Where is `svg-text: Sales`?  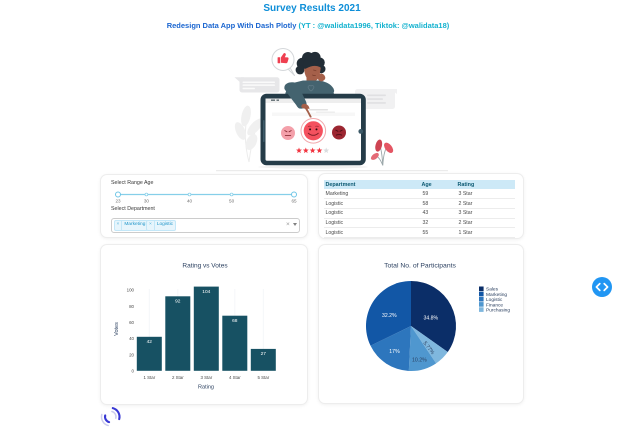
svg-text: Sales is located at coordinates (492, 290).